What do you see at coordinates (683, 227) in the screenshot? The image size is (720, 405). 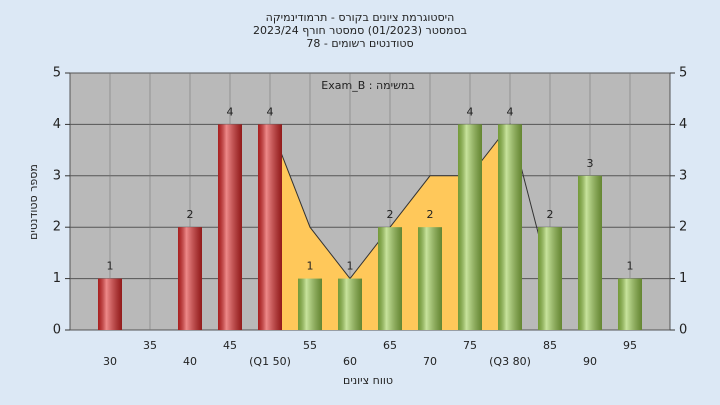 I see `y2-tick-label: 2` at bounding box center [683, 227].